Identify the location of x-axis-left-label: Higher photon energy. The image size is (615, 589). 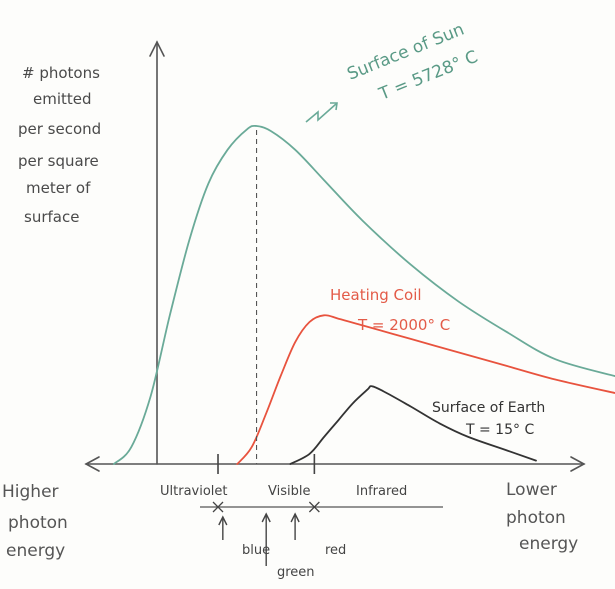
(35, 521).